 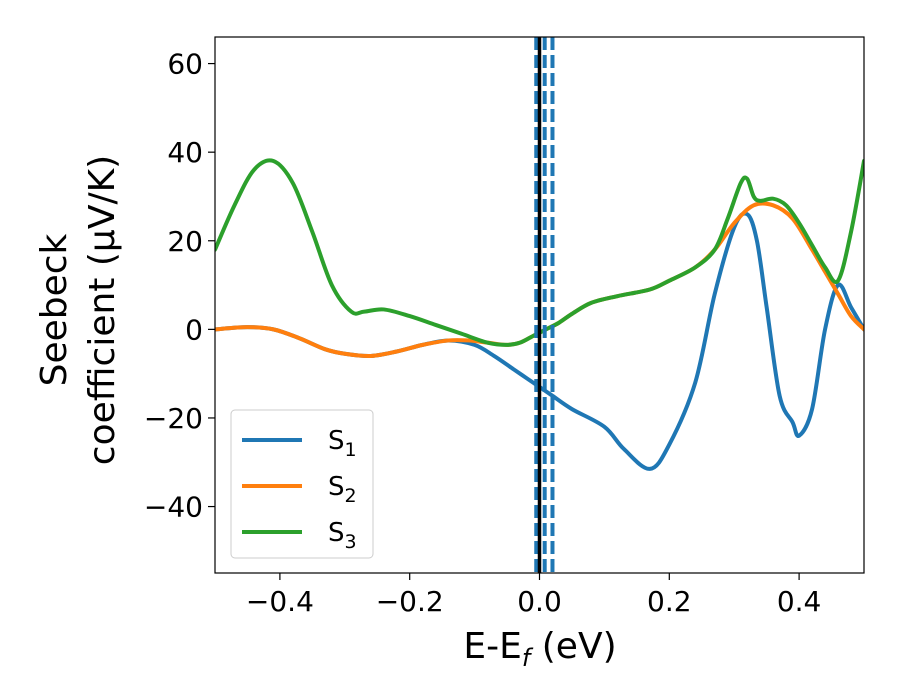 I want to click on y-axis-label-line2: coefficient (μV/K), so click(x=102, y=310).